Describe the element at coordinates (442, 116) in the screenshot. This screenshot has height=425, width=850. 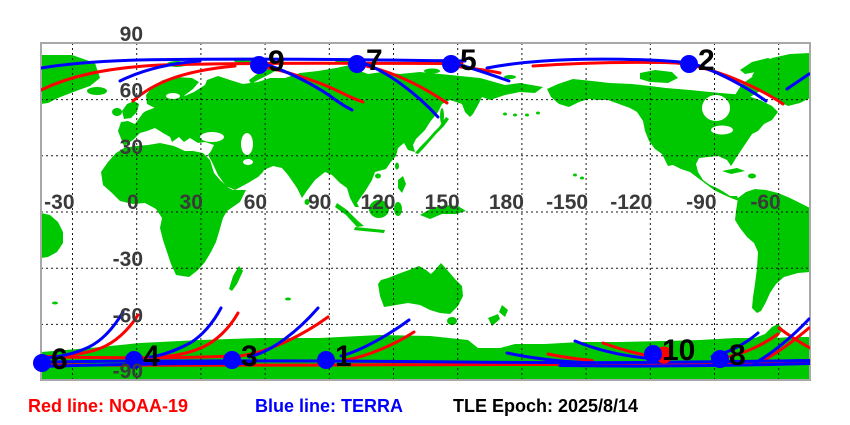
I see `land-sakhalin` at that location.